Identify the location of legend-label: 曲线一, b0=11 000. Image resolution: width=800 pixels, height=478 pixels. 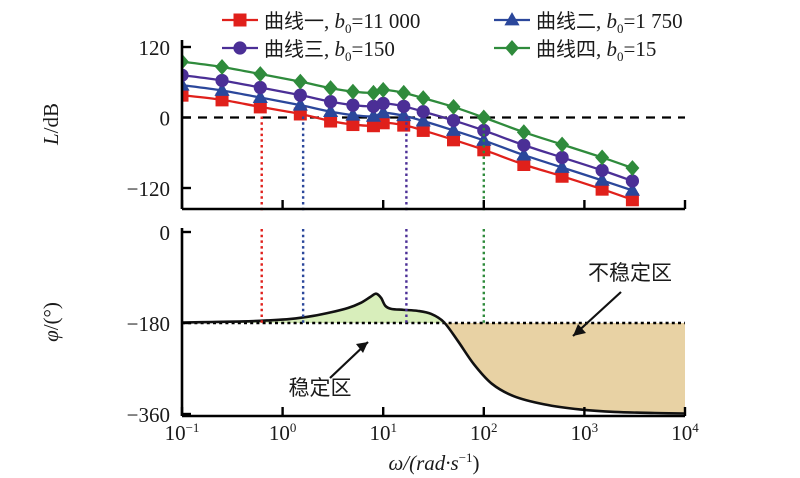
(342, 22).